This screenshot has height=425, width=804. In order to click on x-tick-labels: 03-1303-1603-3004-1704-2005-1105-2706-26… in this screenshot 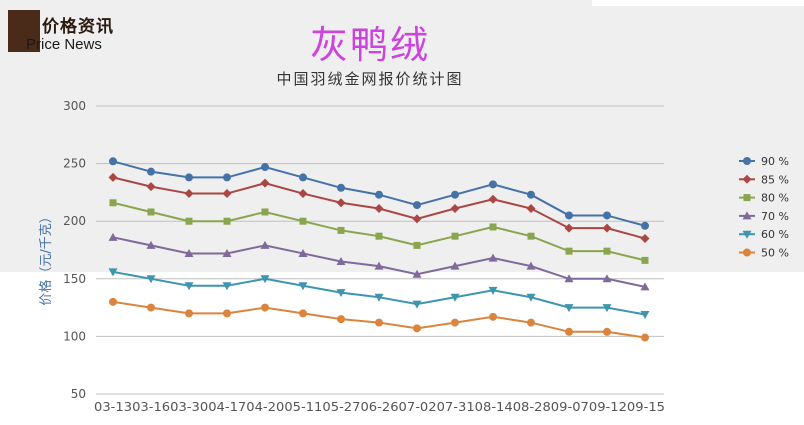, I will do `click(379, 407)`.